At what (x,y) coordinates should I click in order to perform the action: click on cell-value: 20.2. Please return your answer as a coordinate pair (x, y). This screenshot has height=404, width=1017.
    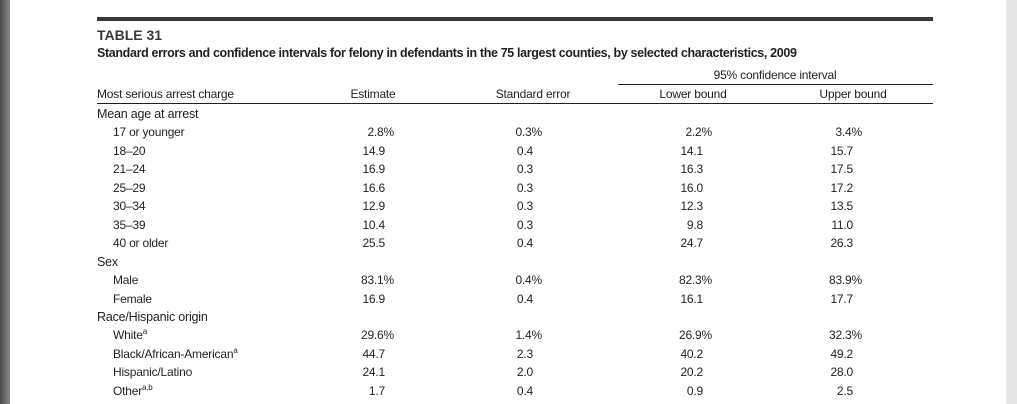
    Looking at the image, I should click on (691, 372).